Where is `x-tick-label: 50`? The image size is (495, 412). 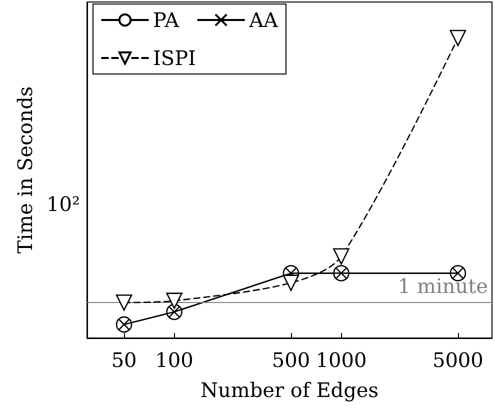 x-tick-label: 50 is located at coordinates (124, 360).